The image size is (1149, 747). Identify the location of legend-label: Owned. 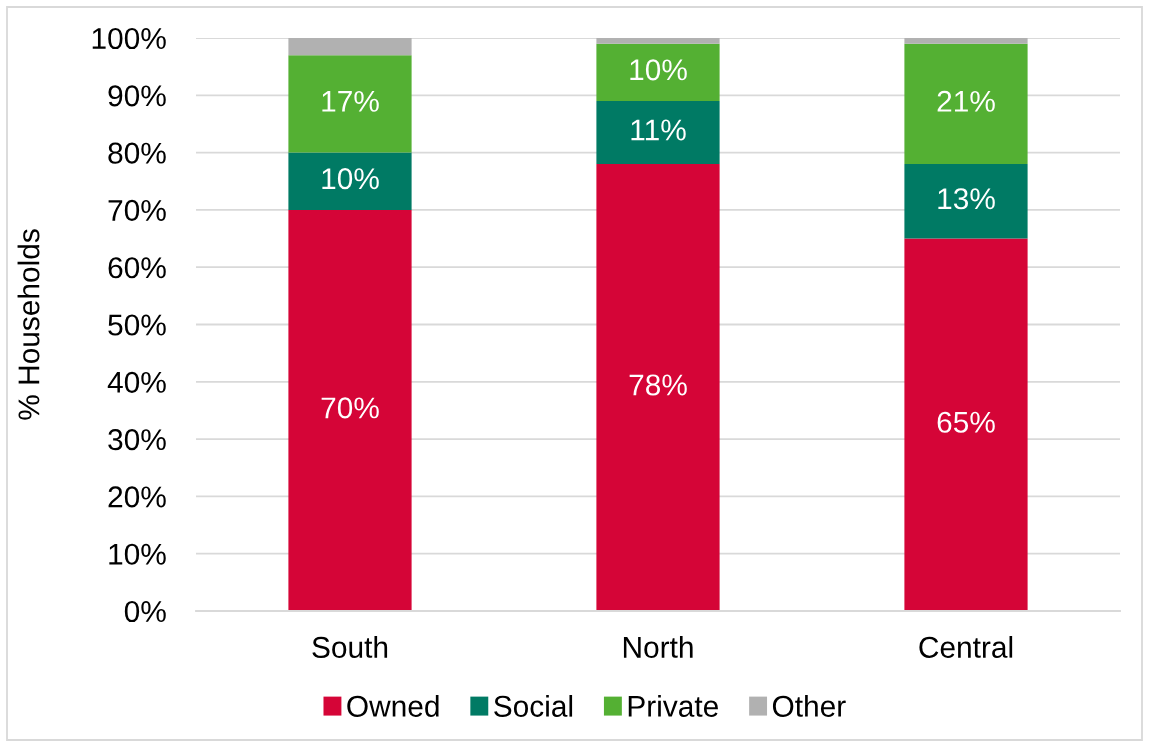
(393, 705).